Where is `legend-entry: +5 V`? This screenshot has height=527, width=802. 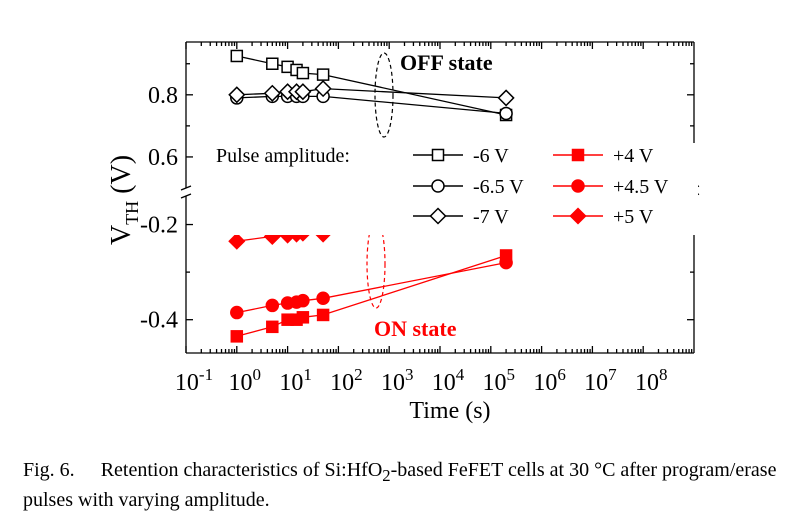
legend-entry: +5 V is located at coordinates (603, 217).